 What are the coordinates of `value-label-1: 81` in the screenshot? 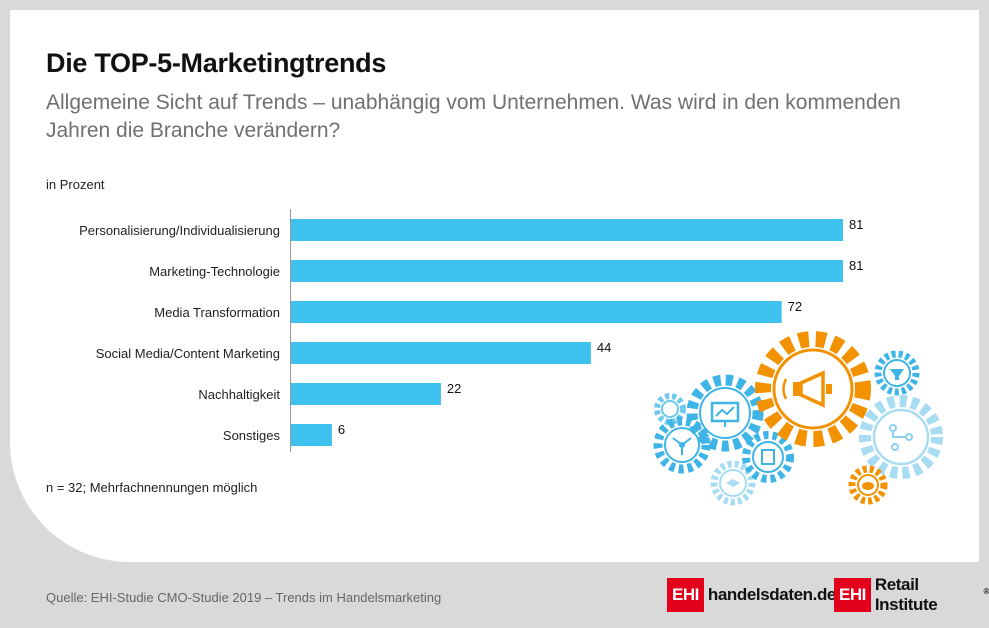 It's located at (856, 224).